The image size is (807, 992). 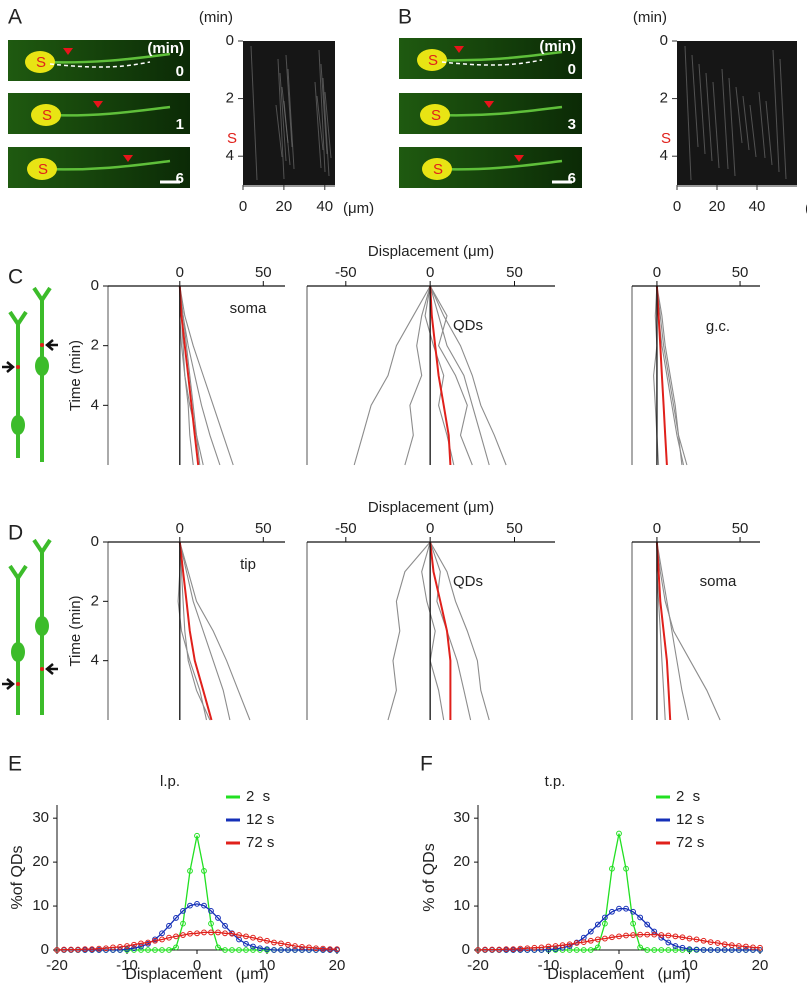 I want to click on trace-arrow, so click(x=492, y=62).